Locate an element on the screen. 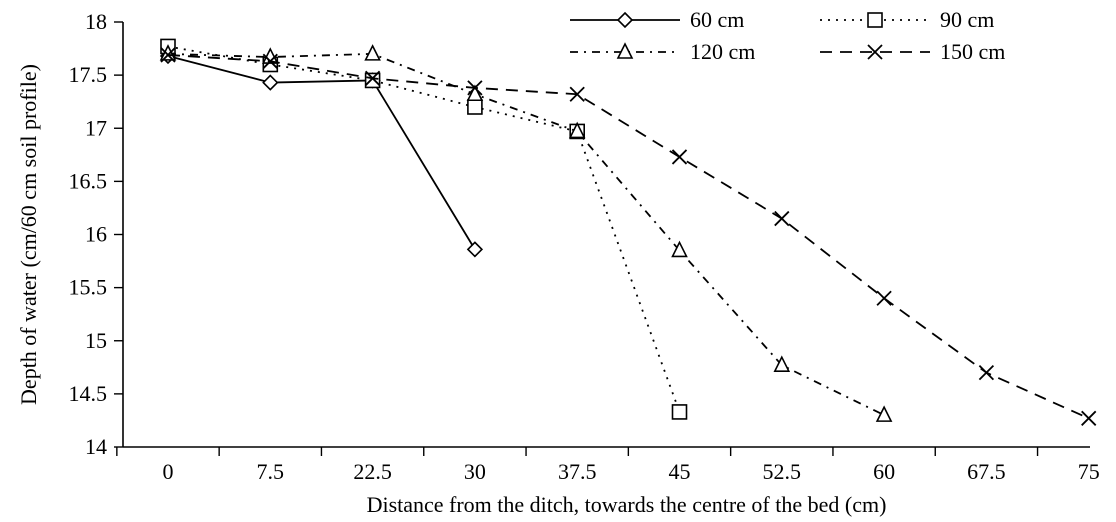 The width and height of the screenshot is (1116, 522). legend-item: 60 cm is located at coordinates (657, 19).